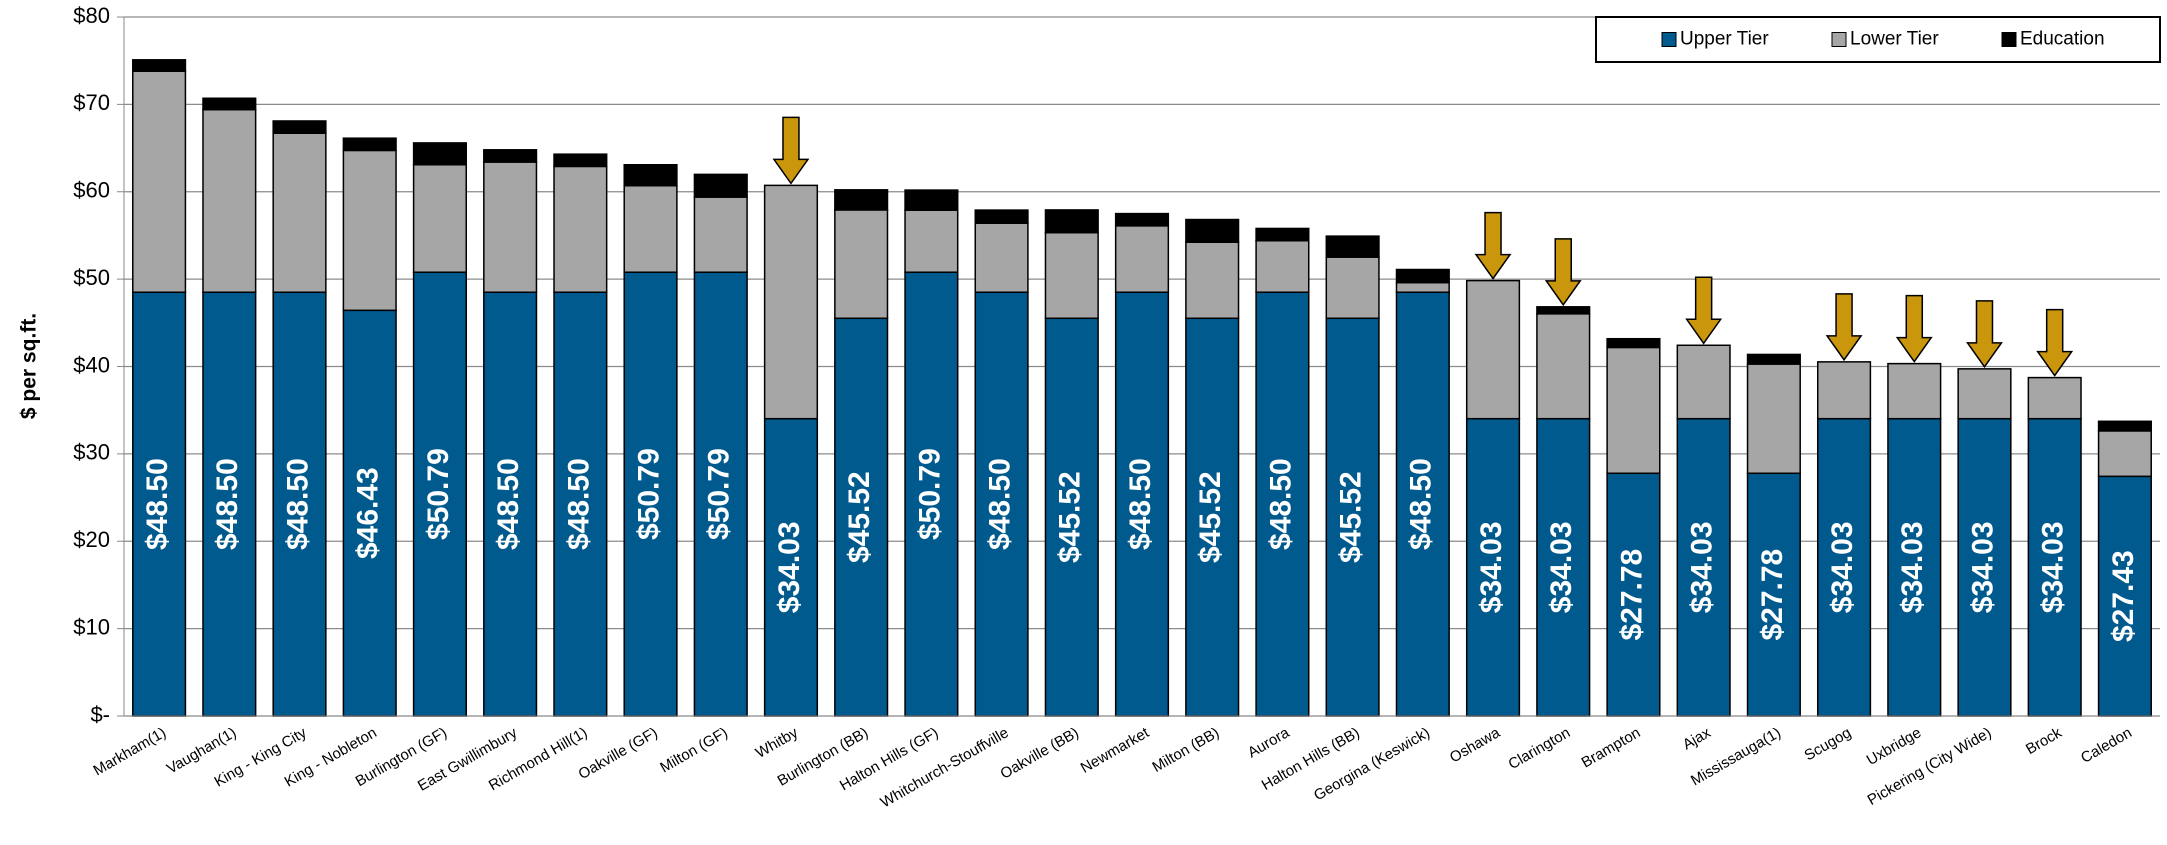 The image size is (2167, 845). What do you see at coordinates (1269, 743) in the screenshot?
I see `x-tick-label: Aurora` at bounding box center [1269, 743].